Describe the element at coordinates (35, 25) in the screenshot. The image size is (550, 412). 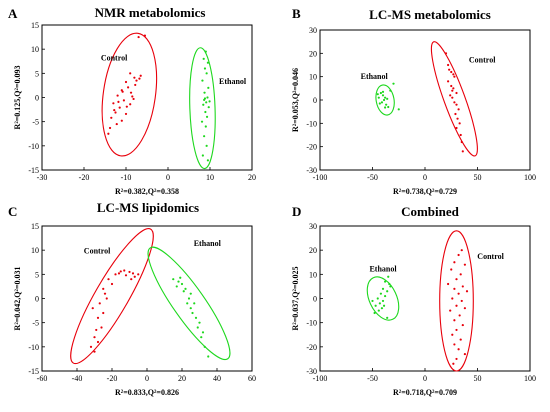
I see `y-tick-label: 15` at that location.